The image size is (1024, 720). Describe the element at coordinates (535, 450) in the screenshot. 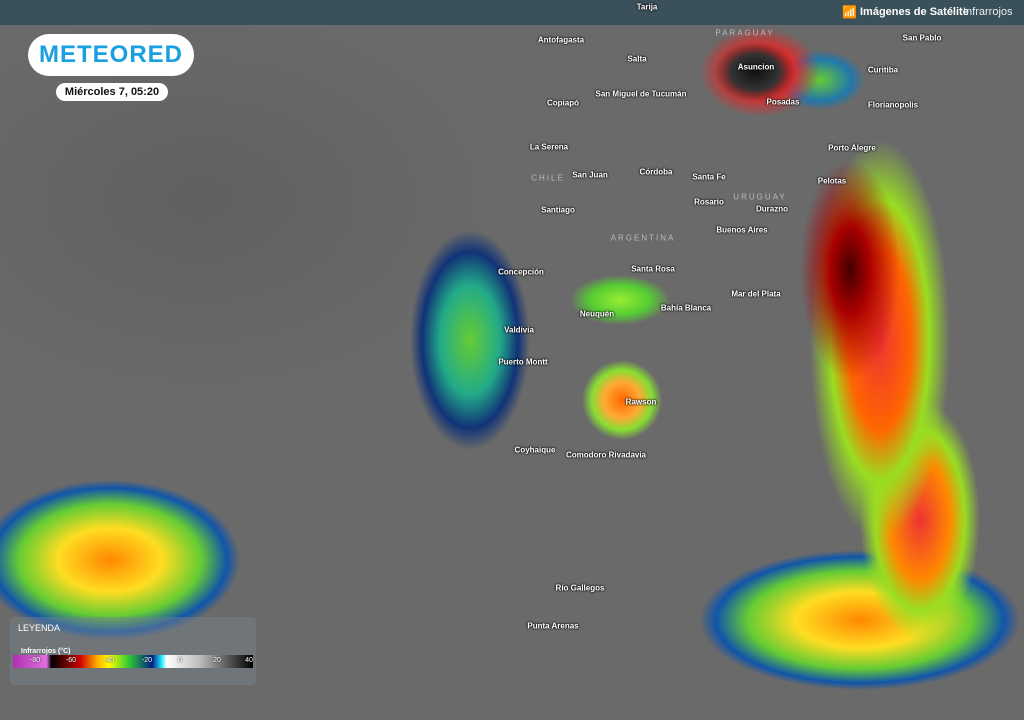

I see `city-label: Coyhaique` at that location.